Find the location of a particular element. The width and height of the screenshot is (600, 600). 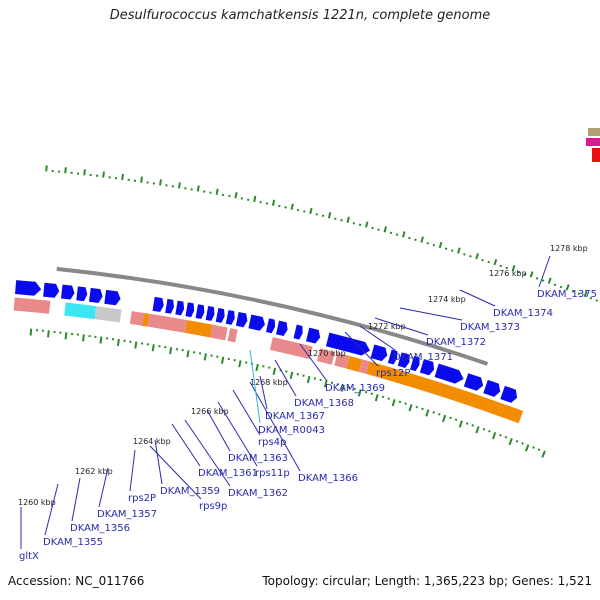

gene-label-16: DKAM_1369 is located at coordinates (355, 388).